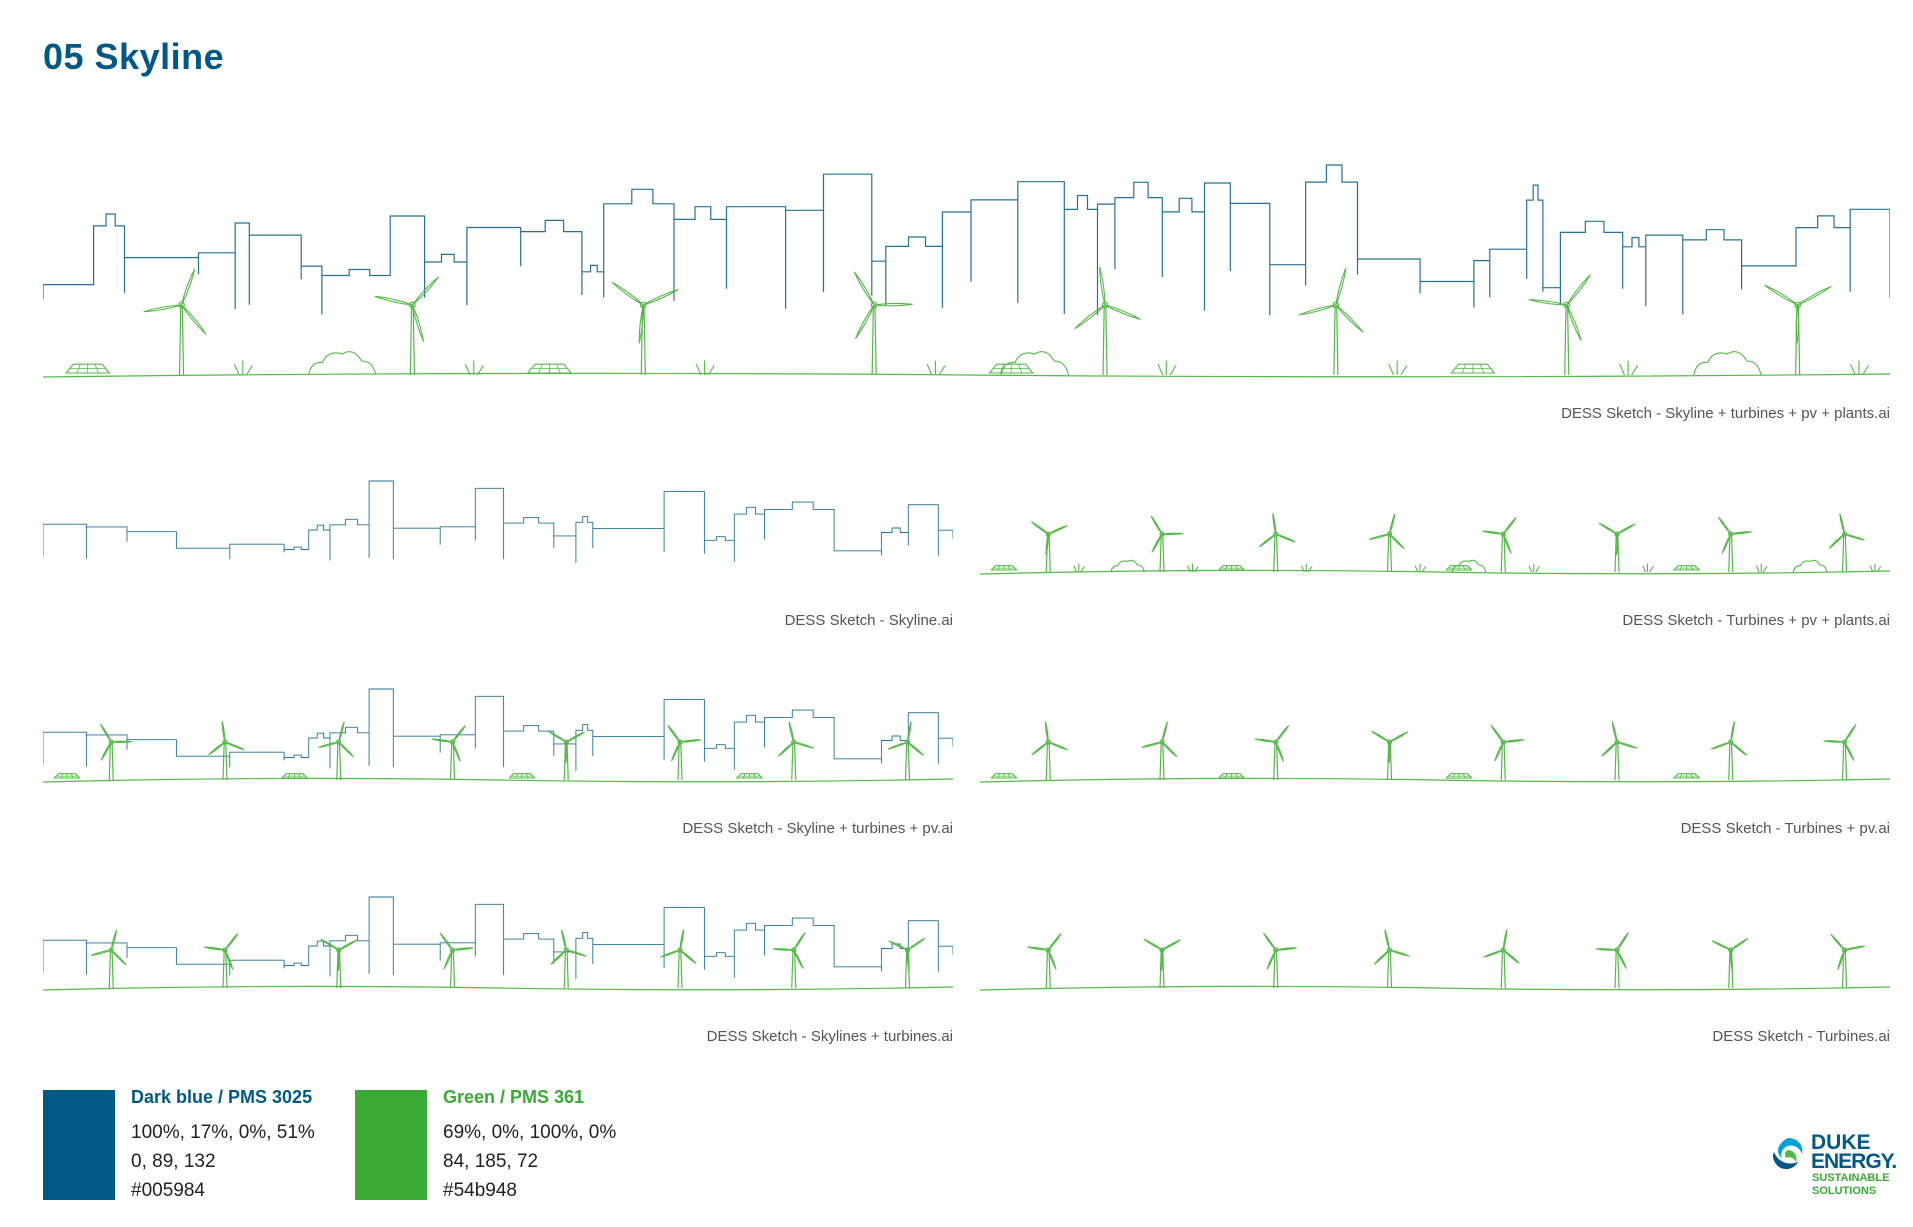 This screenshot has height=1227, width=1913. I want to click on sketch-skyline-turbines-pv, so click(498, 738).